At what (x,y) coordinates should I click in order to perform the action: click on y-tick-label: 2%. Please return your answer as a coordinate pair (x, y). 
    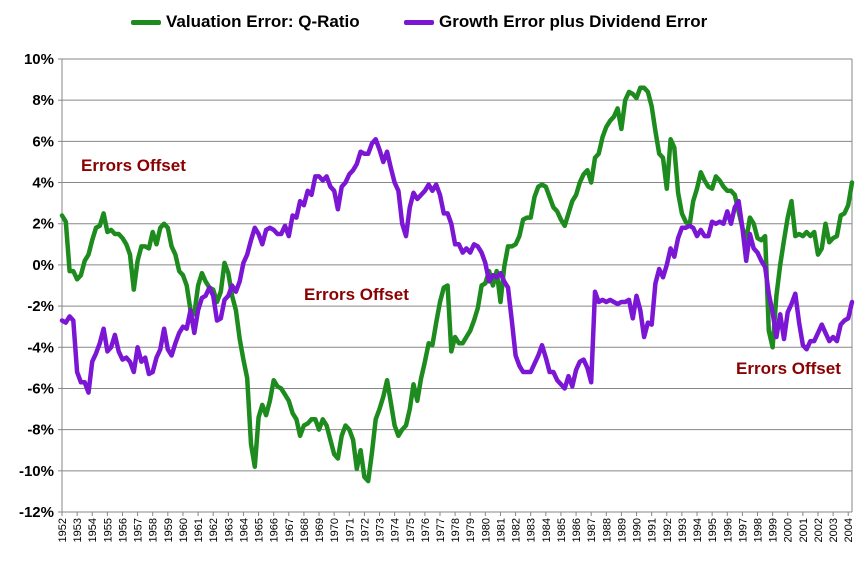
    Looking at the image, I should click on (43, 224).